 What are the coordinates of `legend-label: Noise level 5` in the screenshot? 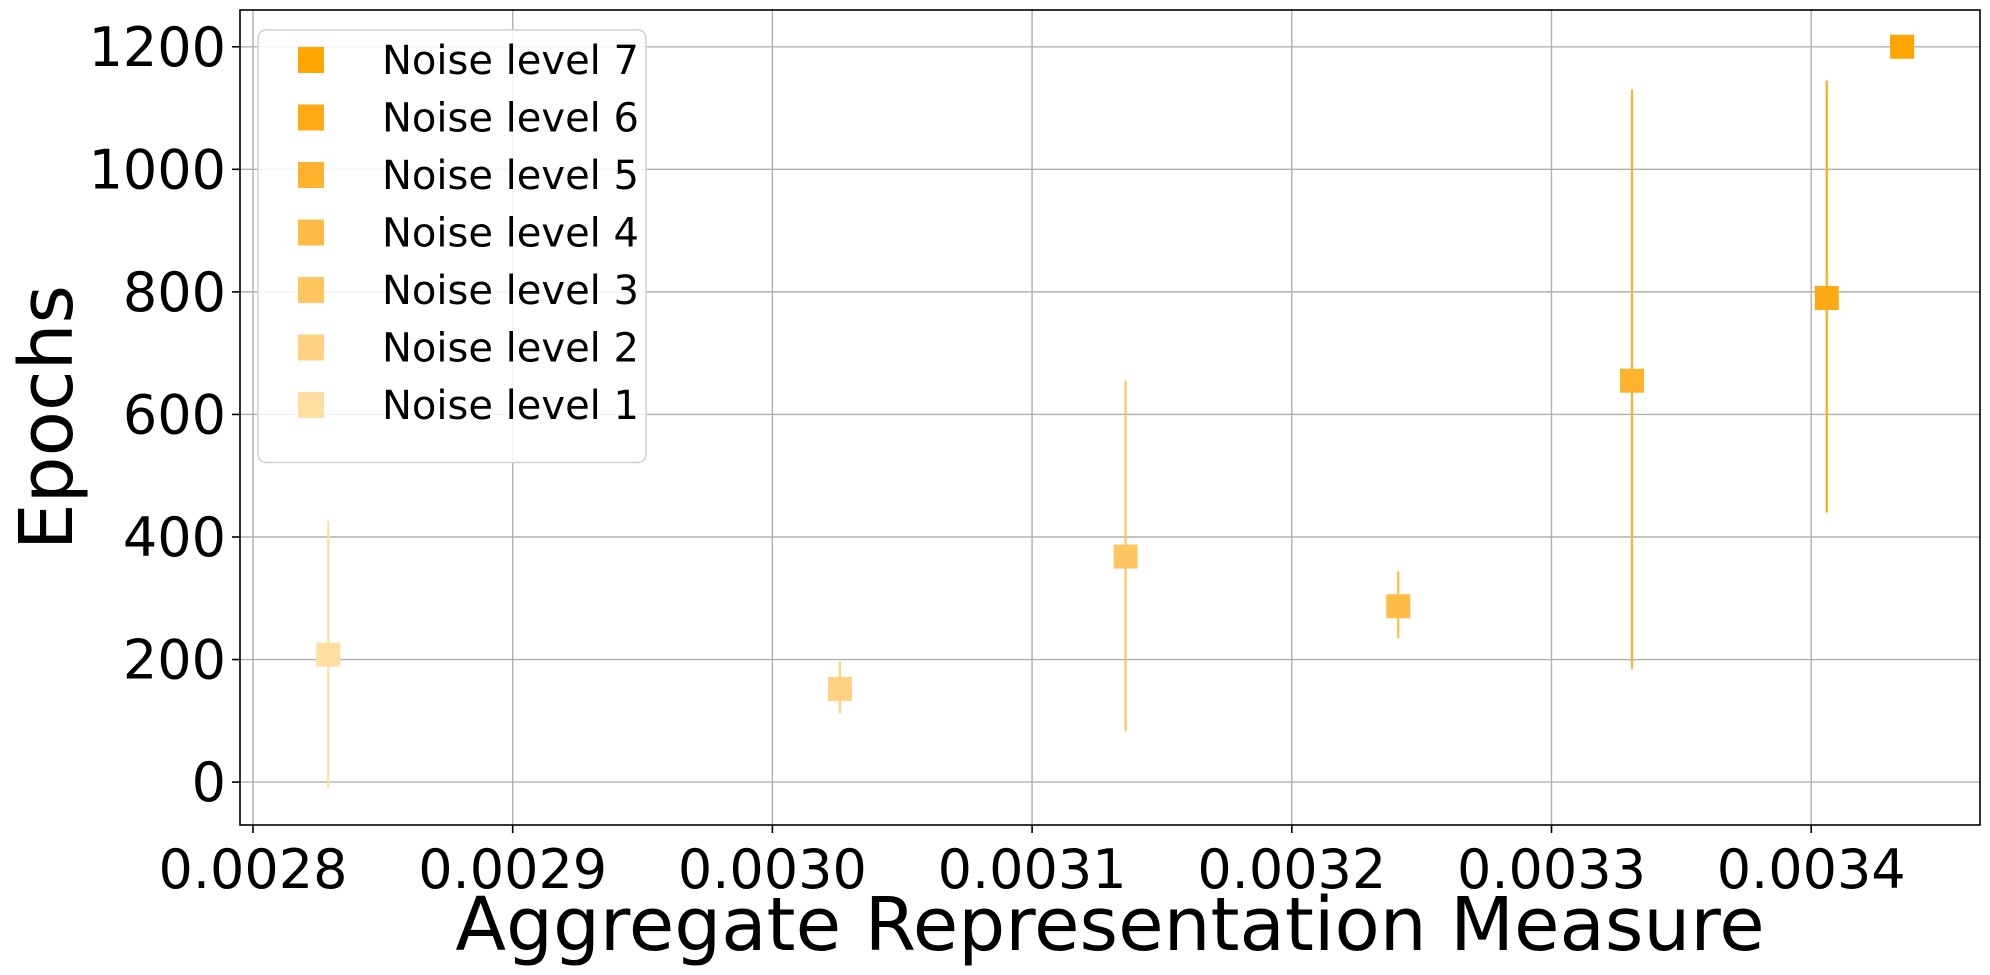 It's located at (510, 176).